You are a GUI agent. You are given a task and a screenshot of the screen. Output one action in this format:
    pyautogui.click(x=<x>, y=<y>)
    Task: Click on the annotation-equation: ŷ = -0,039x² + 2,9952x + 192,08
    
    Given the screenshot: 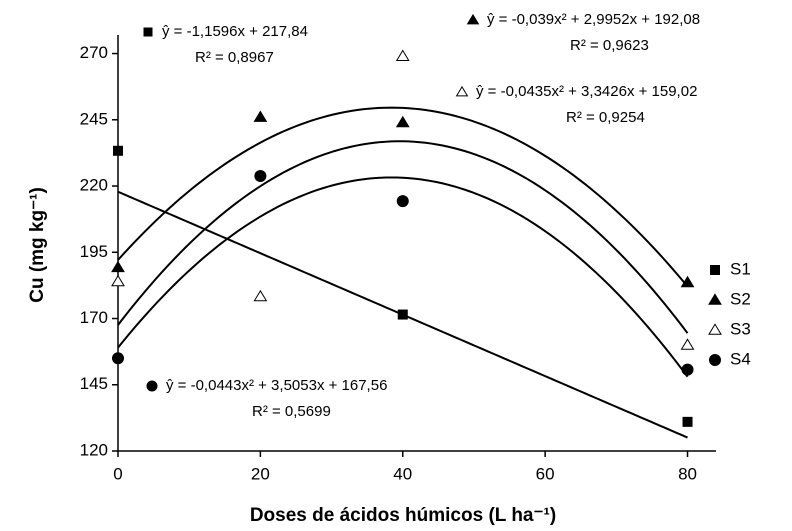 What is the action you would take?
    pyautogui.click(x=593, y=19)
    